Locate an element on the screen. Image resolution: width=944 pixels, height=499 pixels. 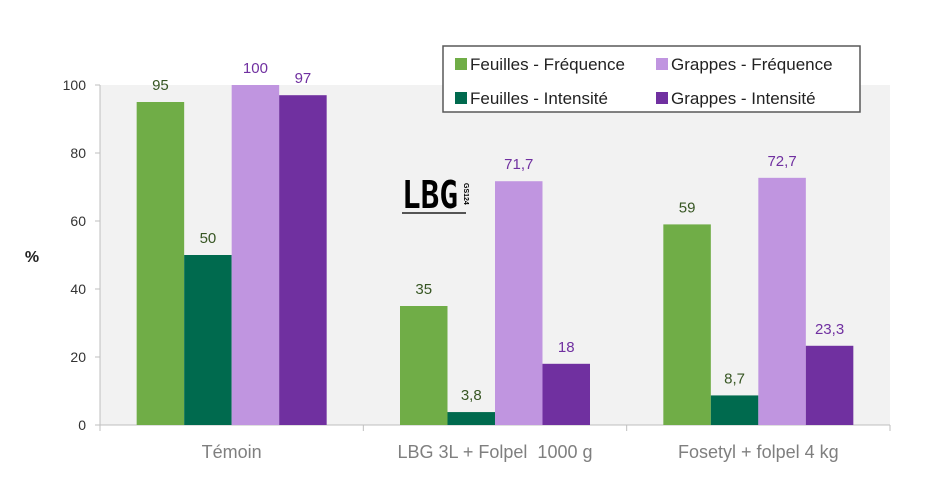
y-tick-label: 40 is located at coordinates (78, 289).